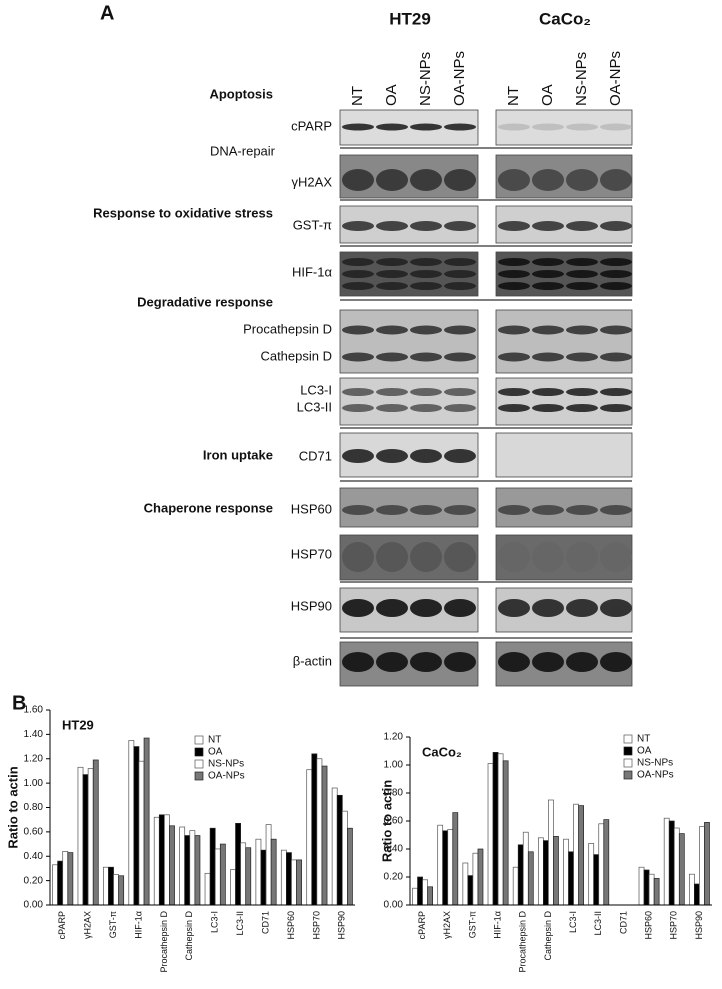 This screenshot has height=989, width=722. I want to click on blot-label: Cathepsin D, so click(296, 355).